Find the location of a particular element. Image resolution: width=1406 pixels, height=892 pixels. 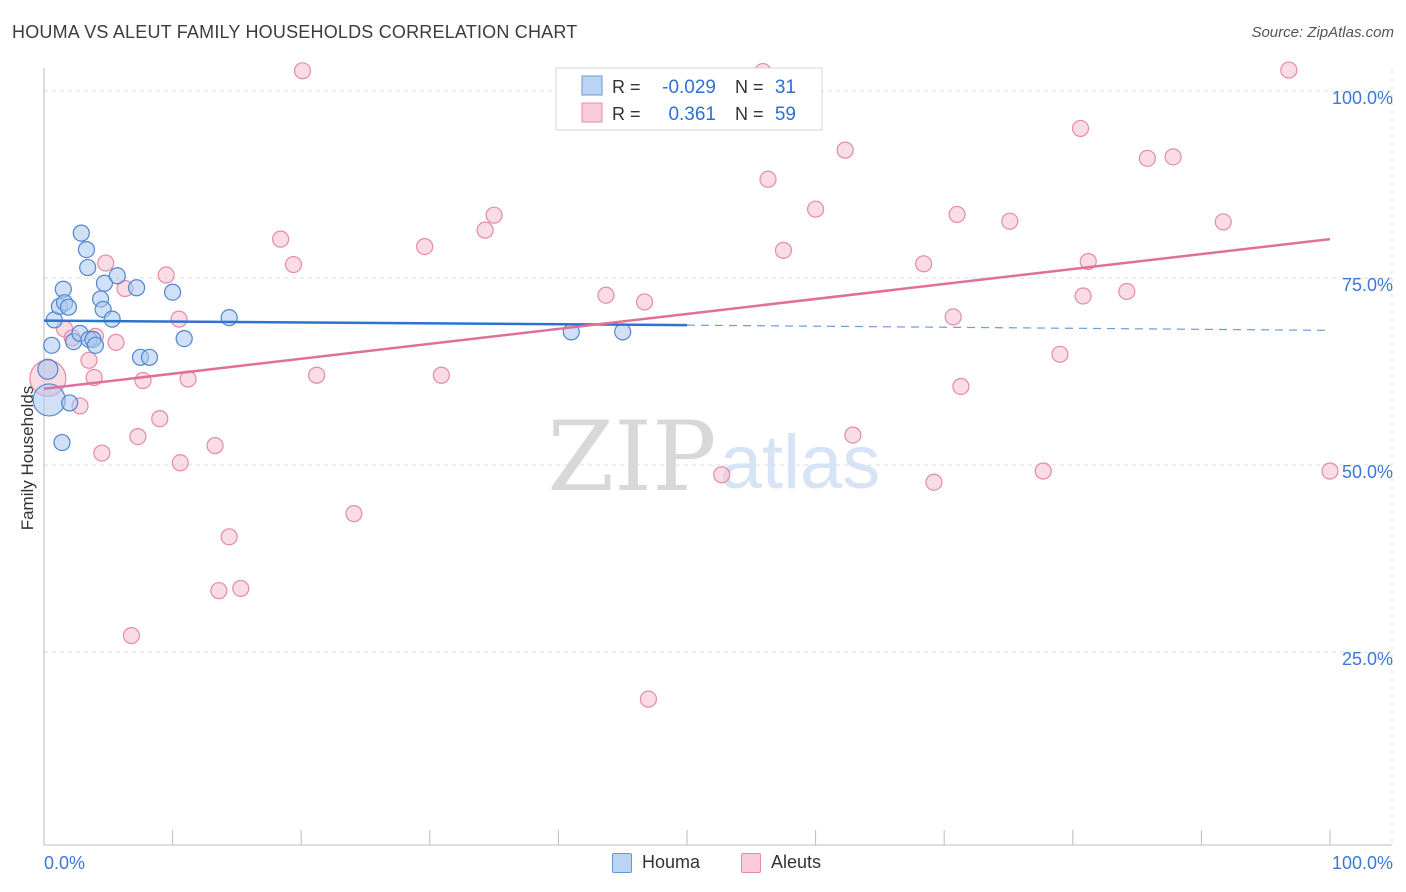

houma-trend-extension is located at coordinates (1008, 327).